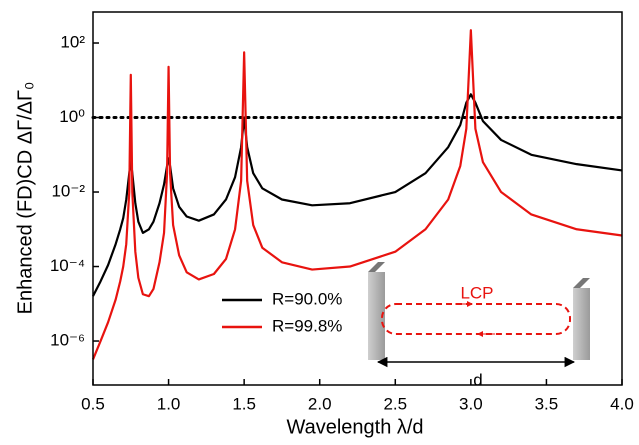  I want to click on x-tick-label: 4.0, so click(622, 403).